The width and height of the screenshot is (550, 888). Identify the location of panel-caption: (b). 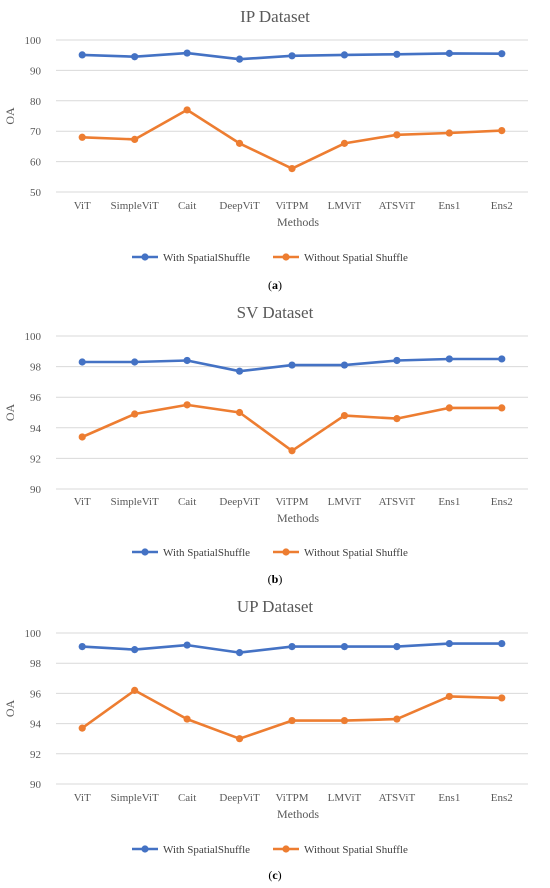
(275, 579).